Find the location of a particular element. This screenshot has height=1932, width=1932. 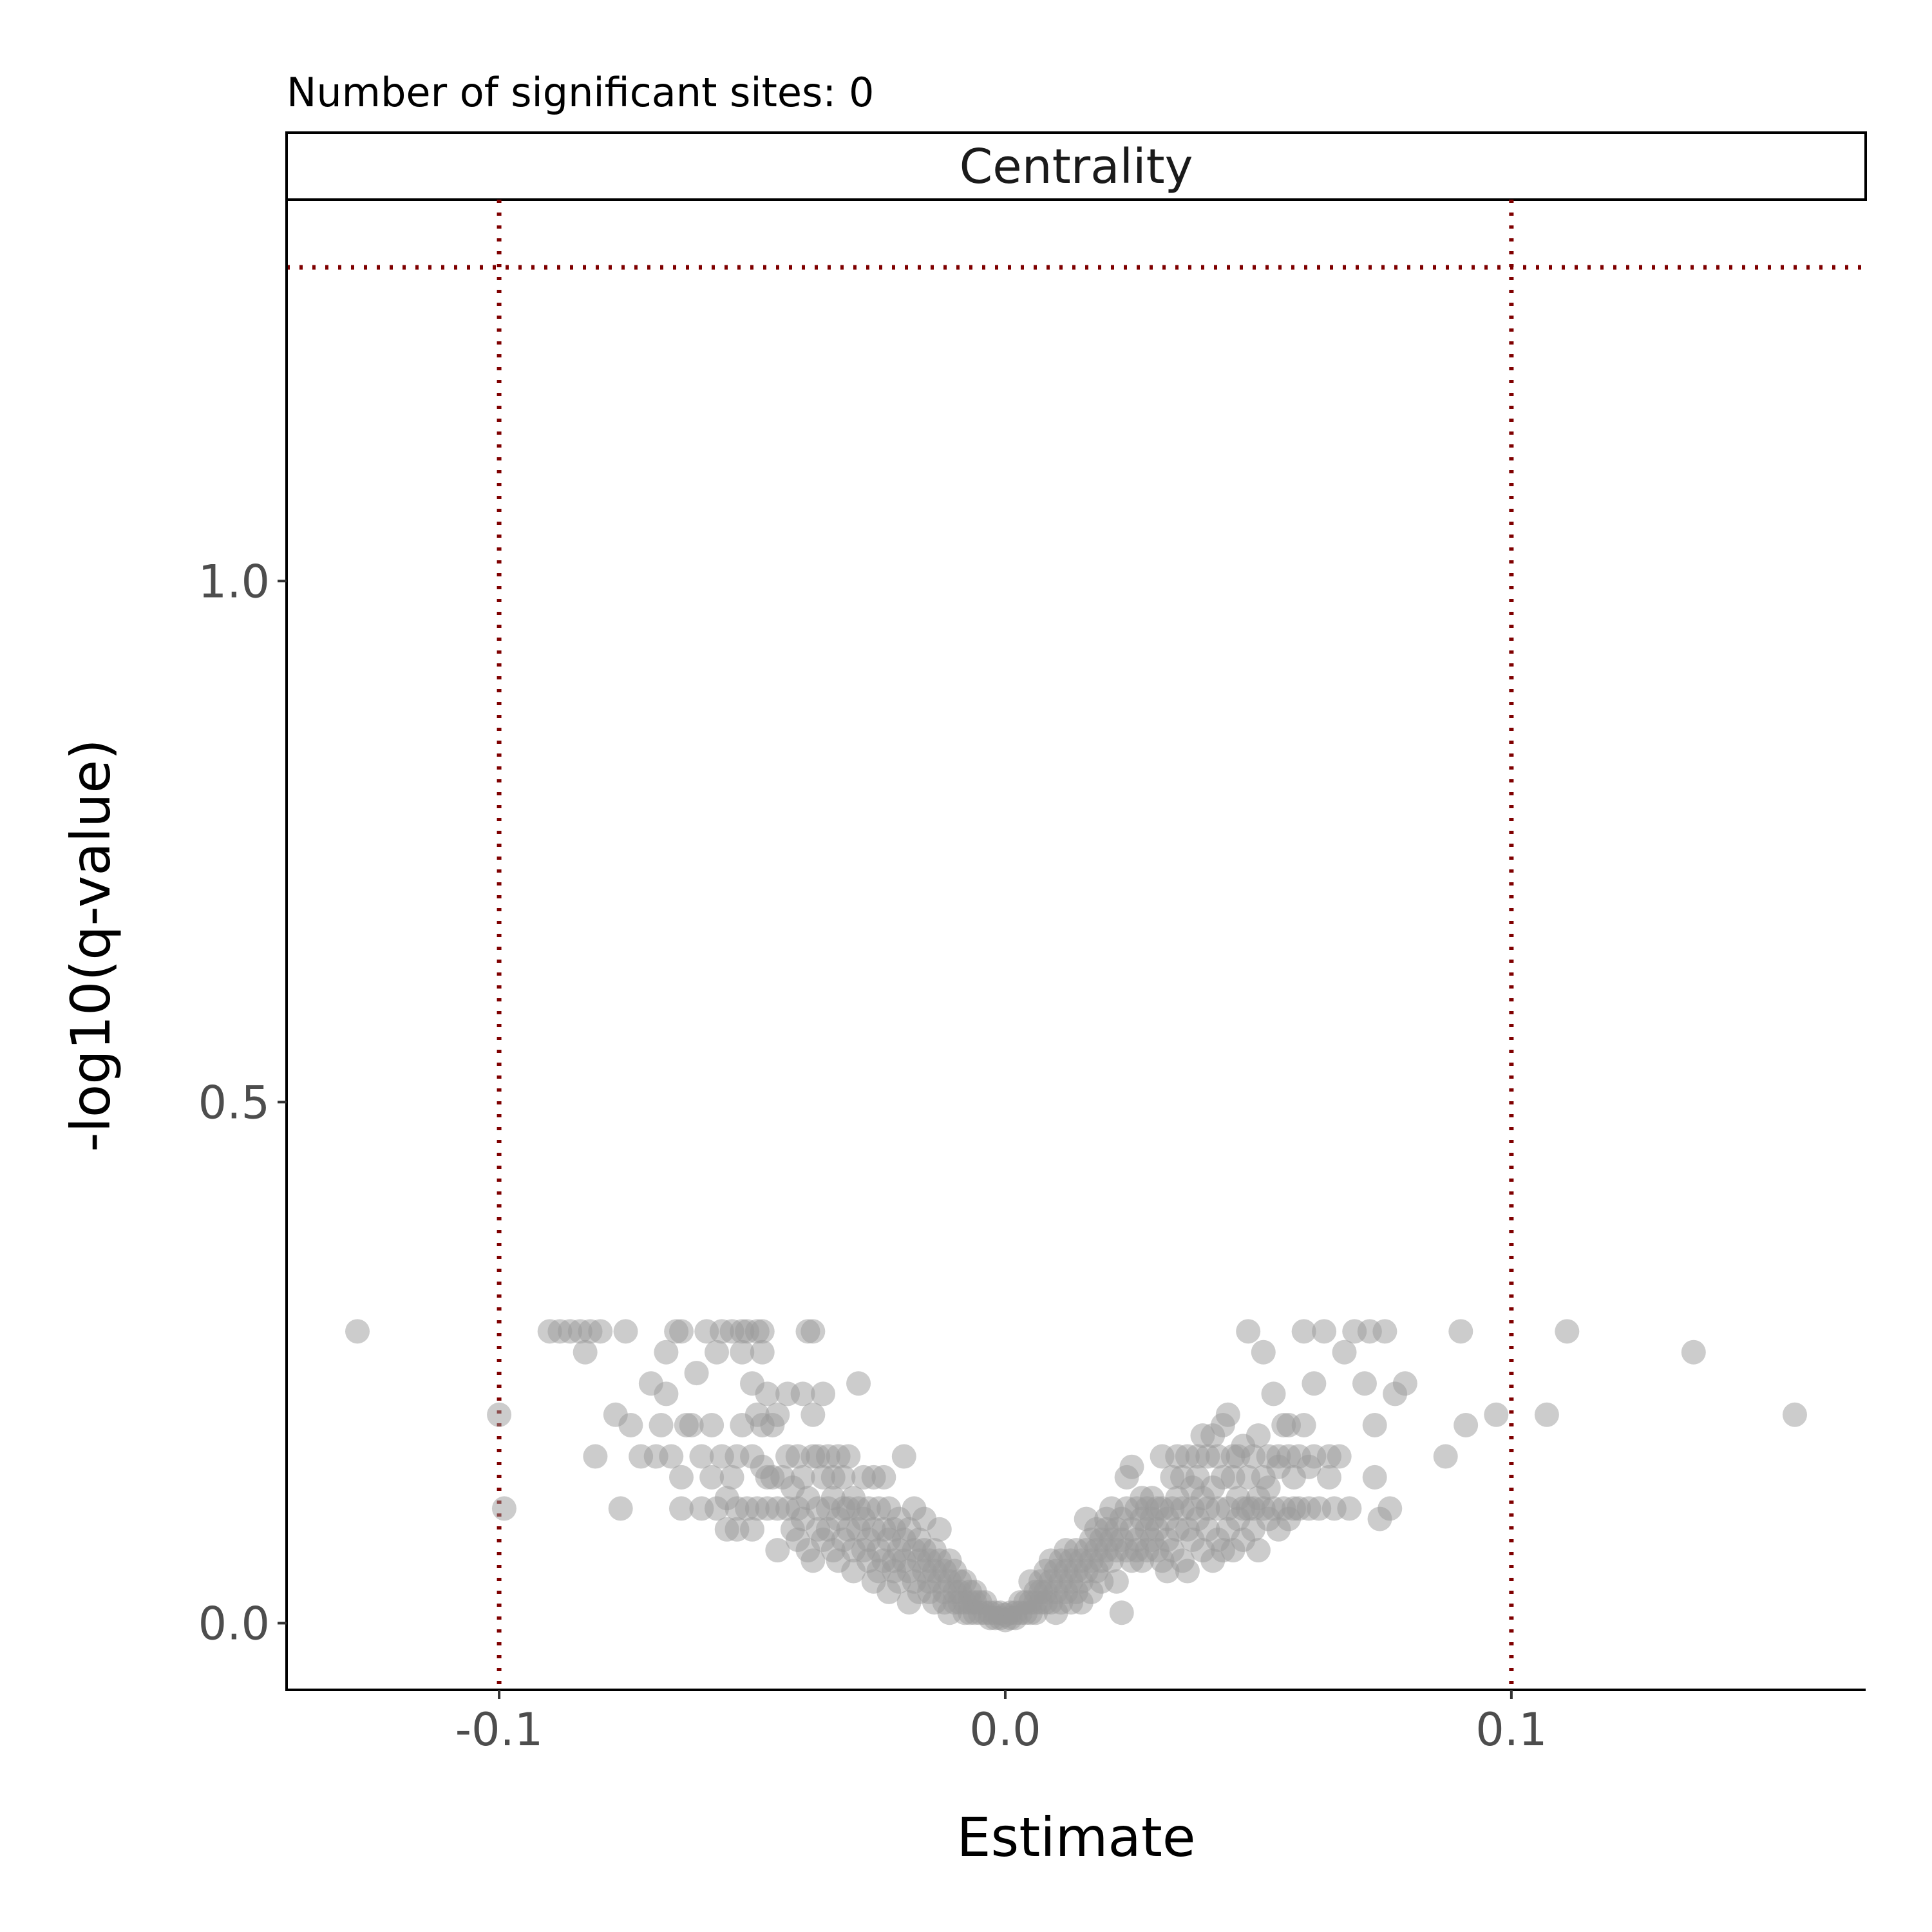

facet-strip-label: Centrality is located at coordinates (1076, 167).